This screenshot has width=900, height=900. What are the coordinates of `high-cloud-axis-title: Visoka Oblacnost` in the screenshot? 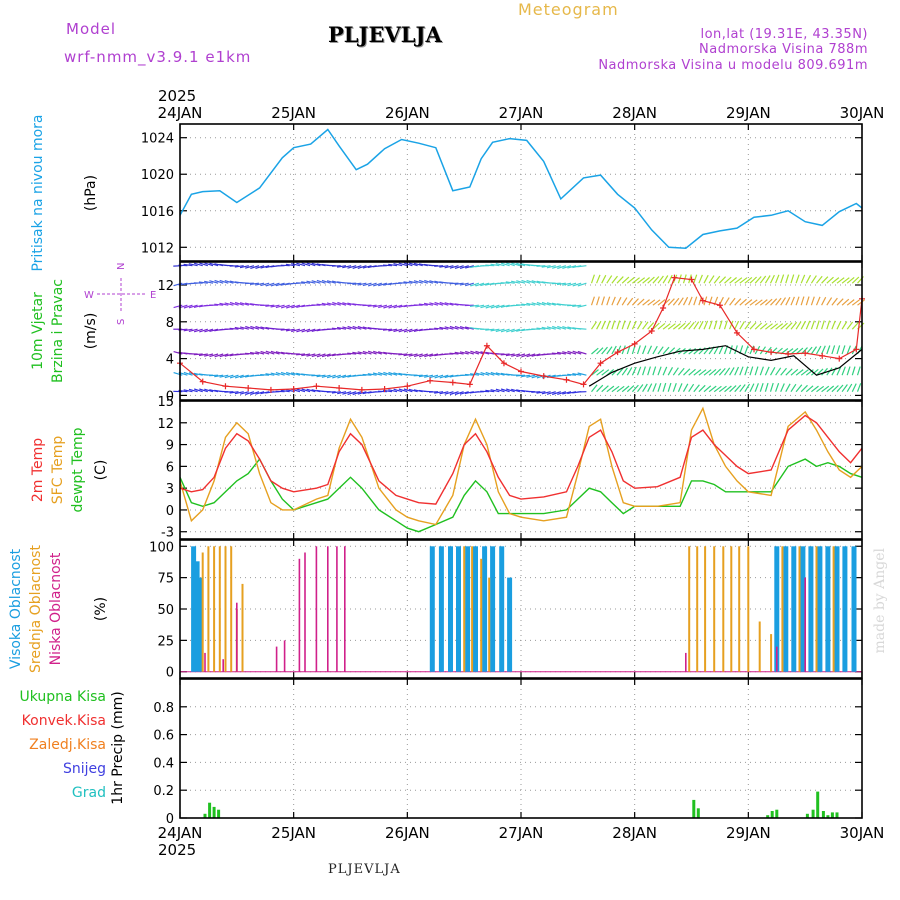 It's located at (16, 608).